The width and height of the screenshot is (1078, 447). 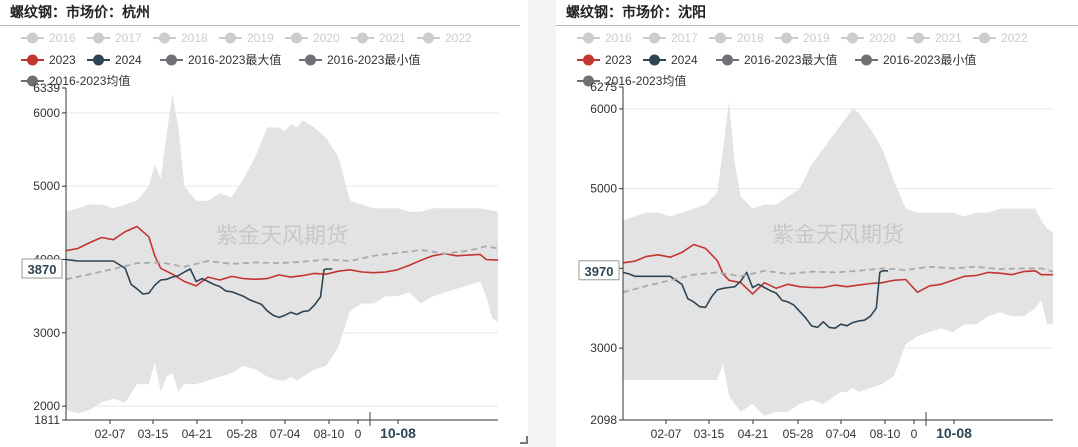 I want to click on chart-title: 螺纹钢：市场价：沈阳, so click(x=636, y=13).